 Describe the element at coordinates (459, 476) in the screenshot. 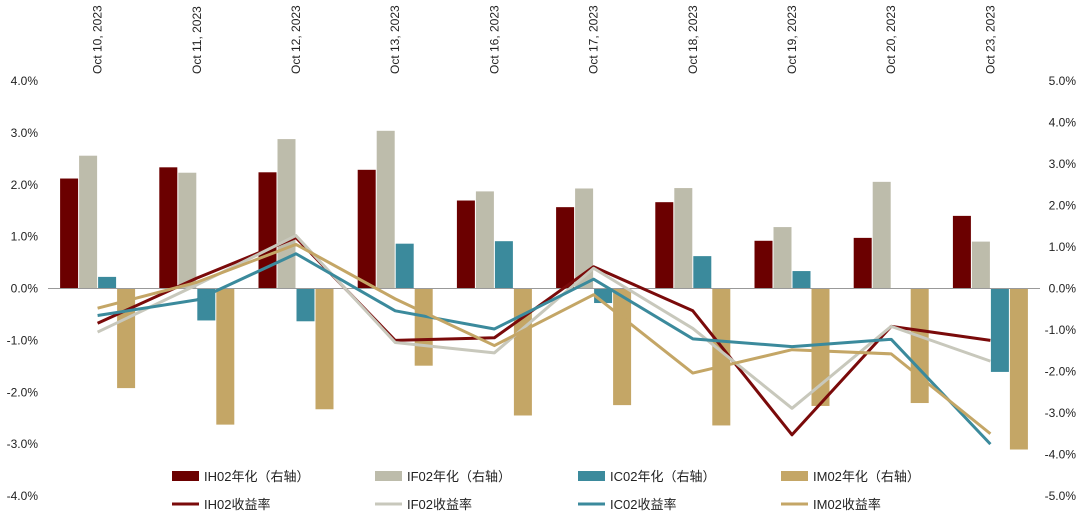

I see `legend-label: IF02年化（右轴）` at that location.